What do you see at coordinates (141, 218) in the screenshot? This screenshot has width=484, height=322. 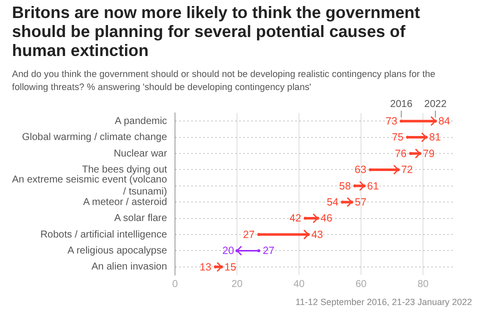 I see `y-tick-label: A solar flare` at bounding box center [141, 218].